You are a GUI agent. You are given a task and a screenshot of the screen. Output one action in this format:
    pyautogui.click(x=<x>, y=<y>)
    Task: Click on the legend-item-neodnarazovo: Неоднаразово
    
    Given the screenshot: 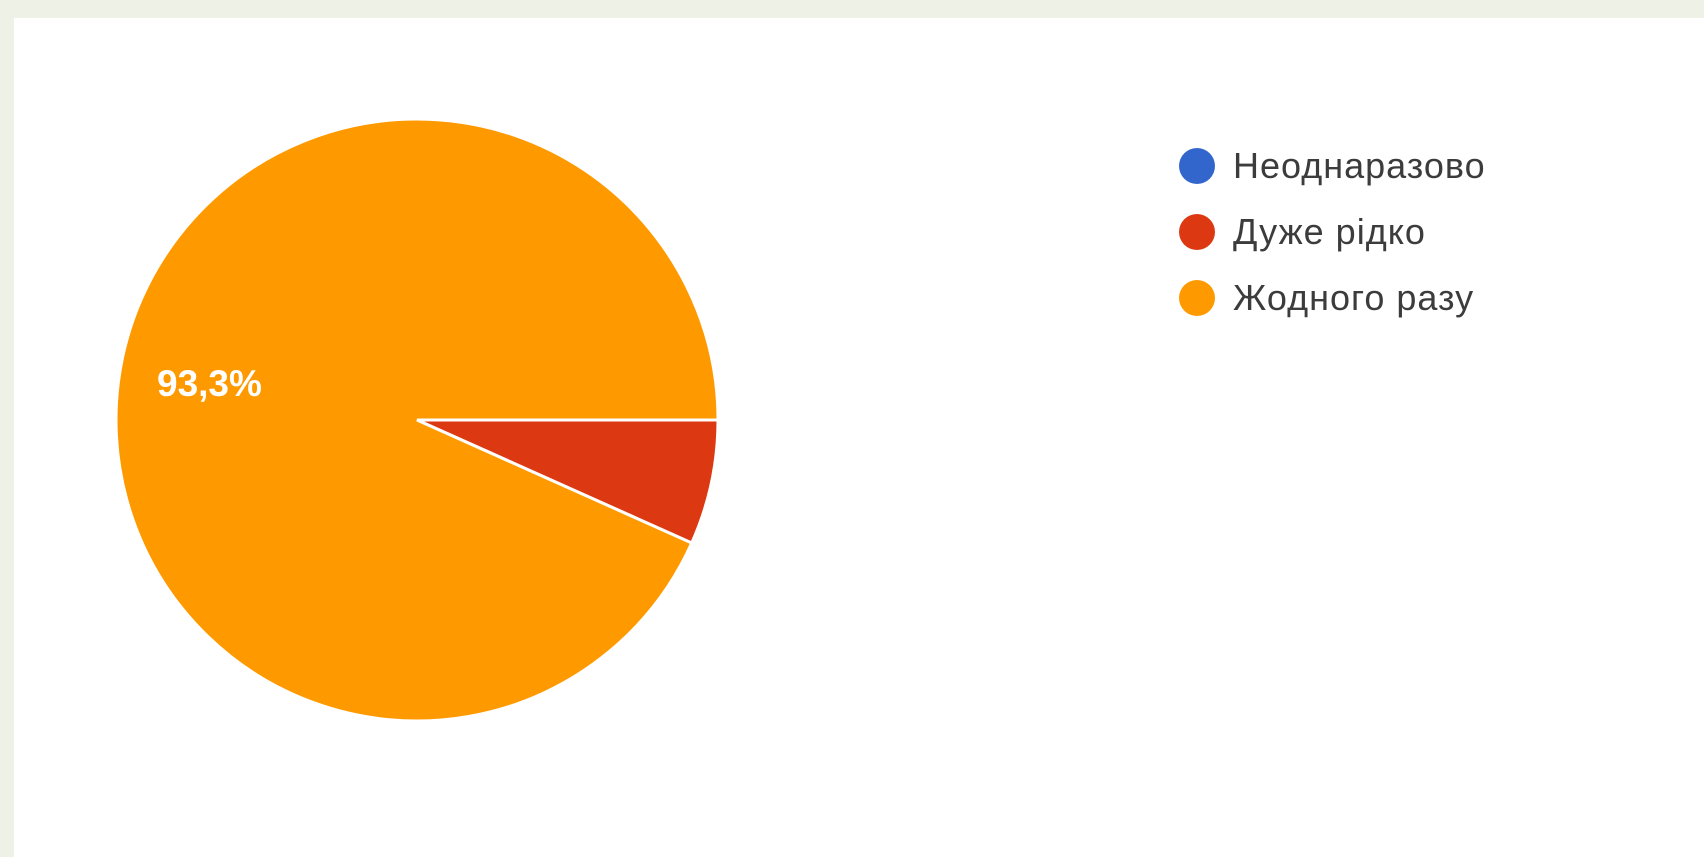 What is the action you would take?
    pyautogui.click(x=1332, y=166)
    